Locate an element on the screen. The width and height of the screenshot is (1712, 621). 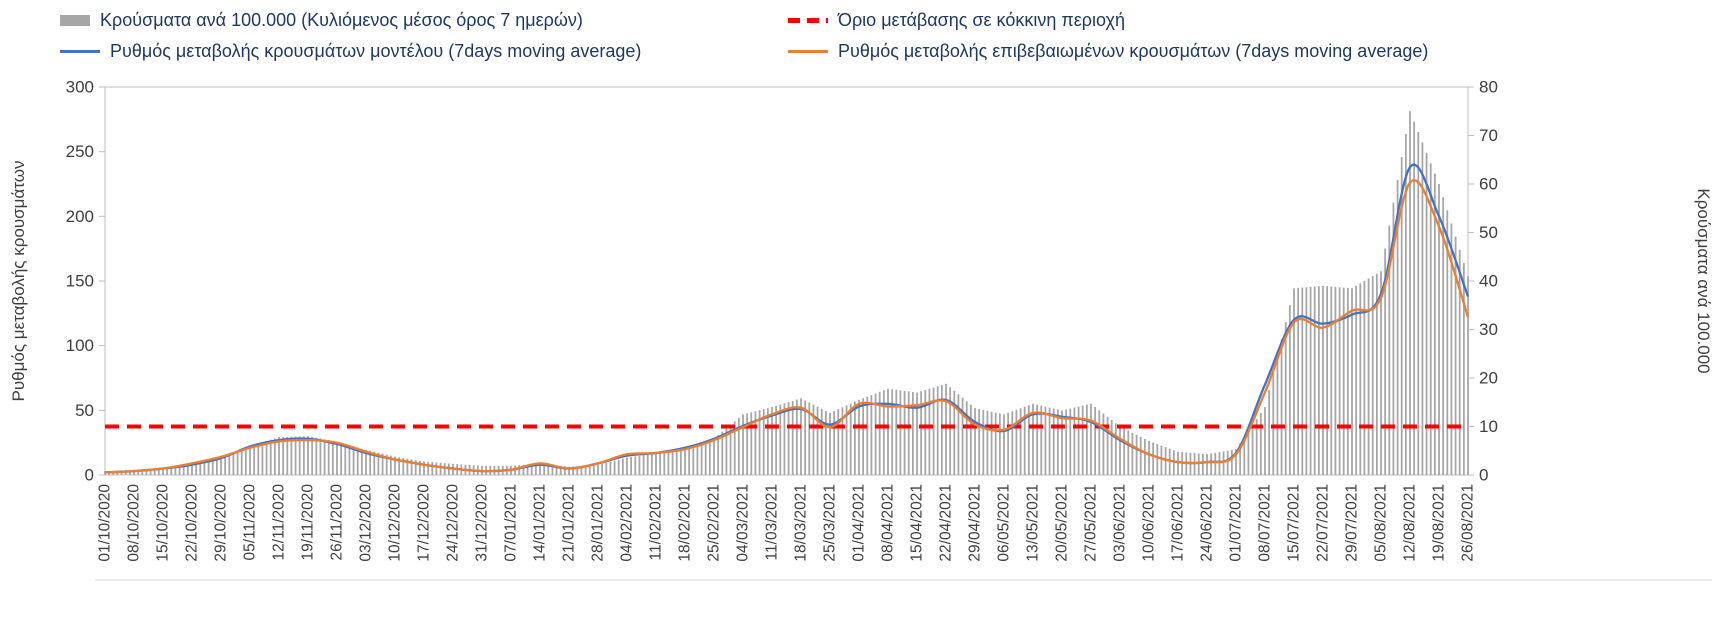
x-axis-date-label: 18/03/2021 is located at coordinates (801, 523).